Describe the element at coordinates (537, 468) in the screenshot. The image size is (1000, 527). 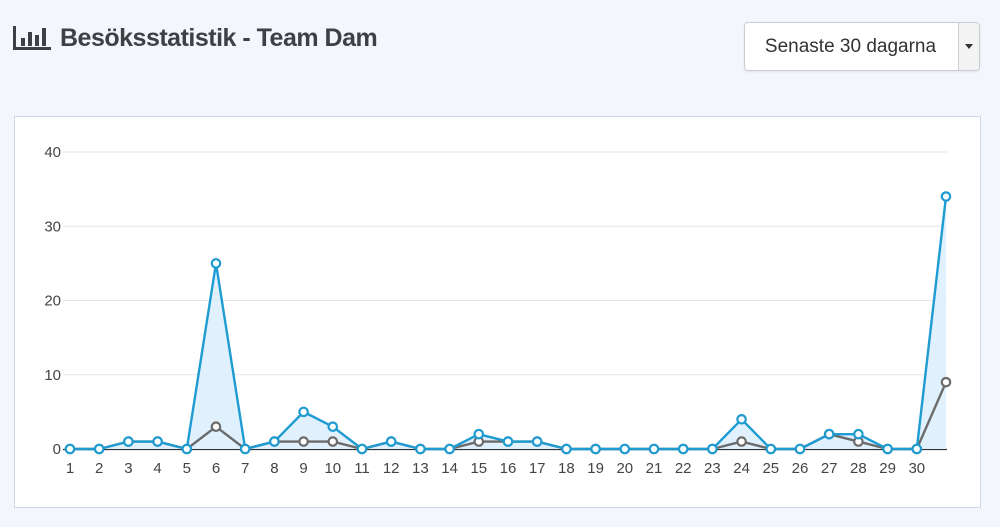
I see `x-tick-label-17: 17` at that location.